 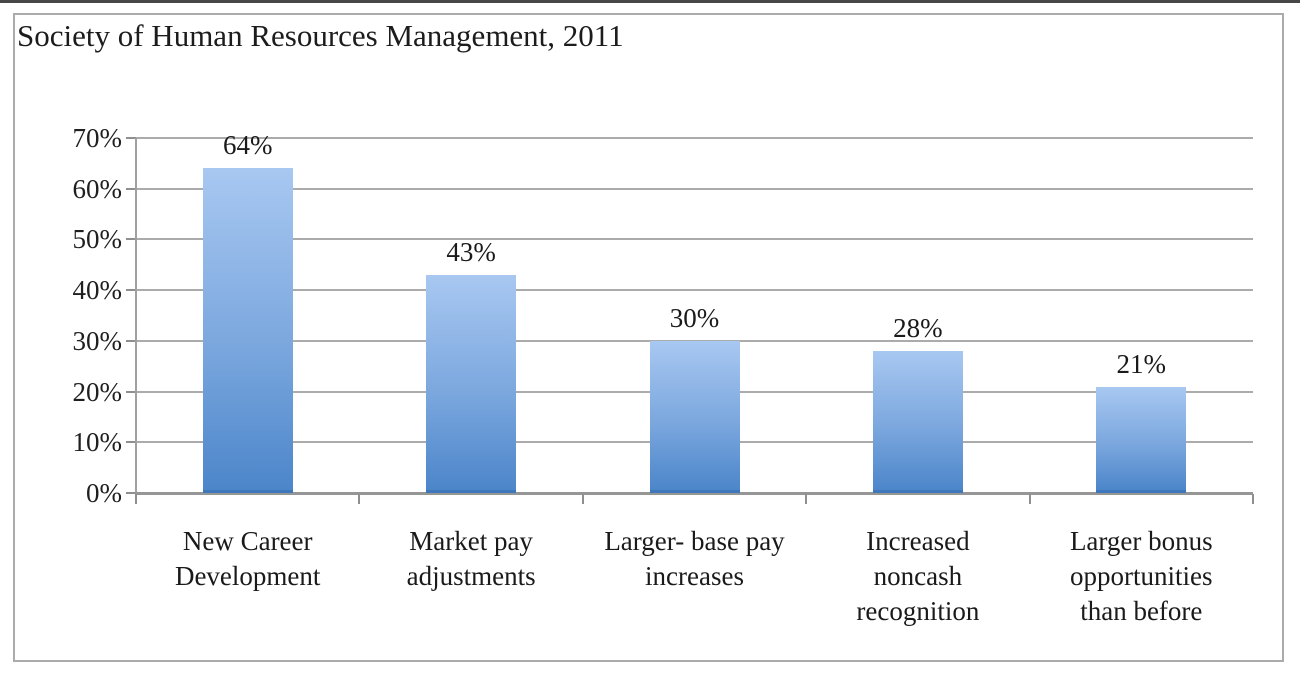 I want to click on y-axis-tick-label: 70%, so click(x=97, y=138).